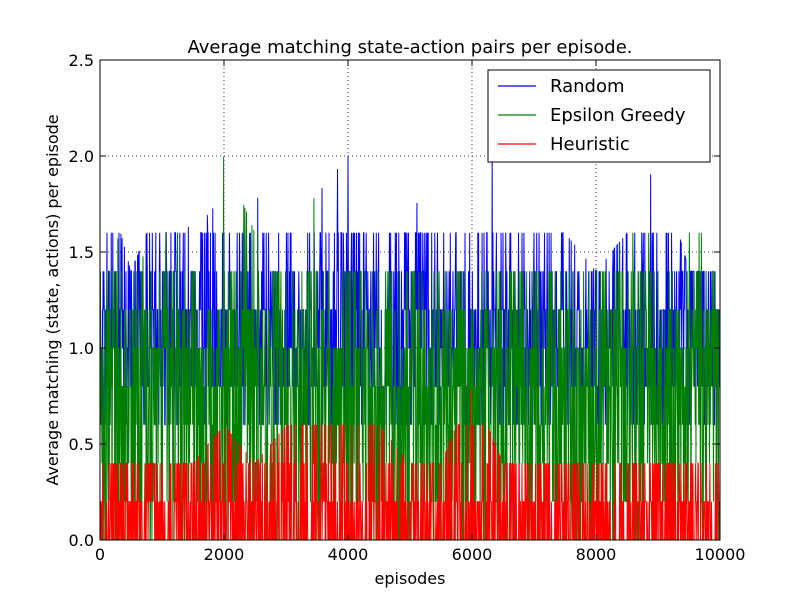 This screenshot has height=604, width=800. Describe the element at coordinates (81, 348) in the screenshot. I see `y-tick-label: 1.0` at that location.